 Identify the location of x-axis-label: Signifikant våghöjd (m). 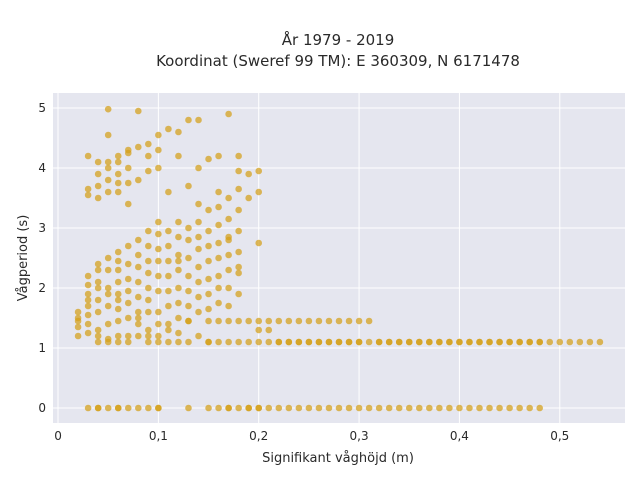
(338, 458).